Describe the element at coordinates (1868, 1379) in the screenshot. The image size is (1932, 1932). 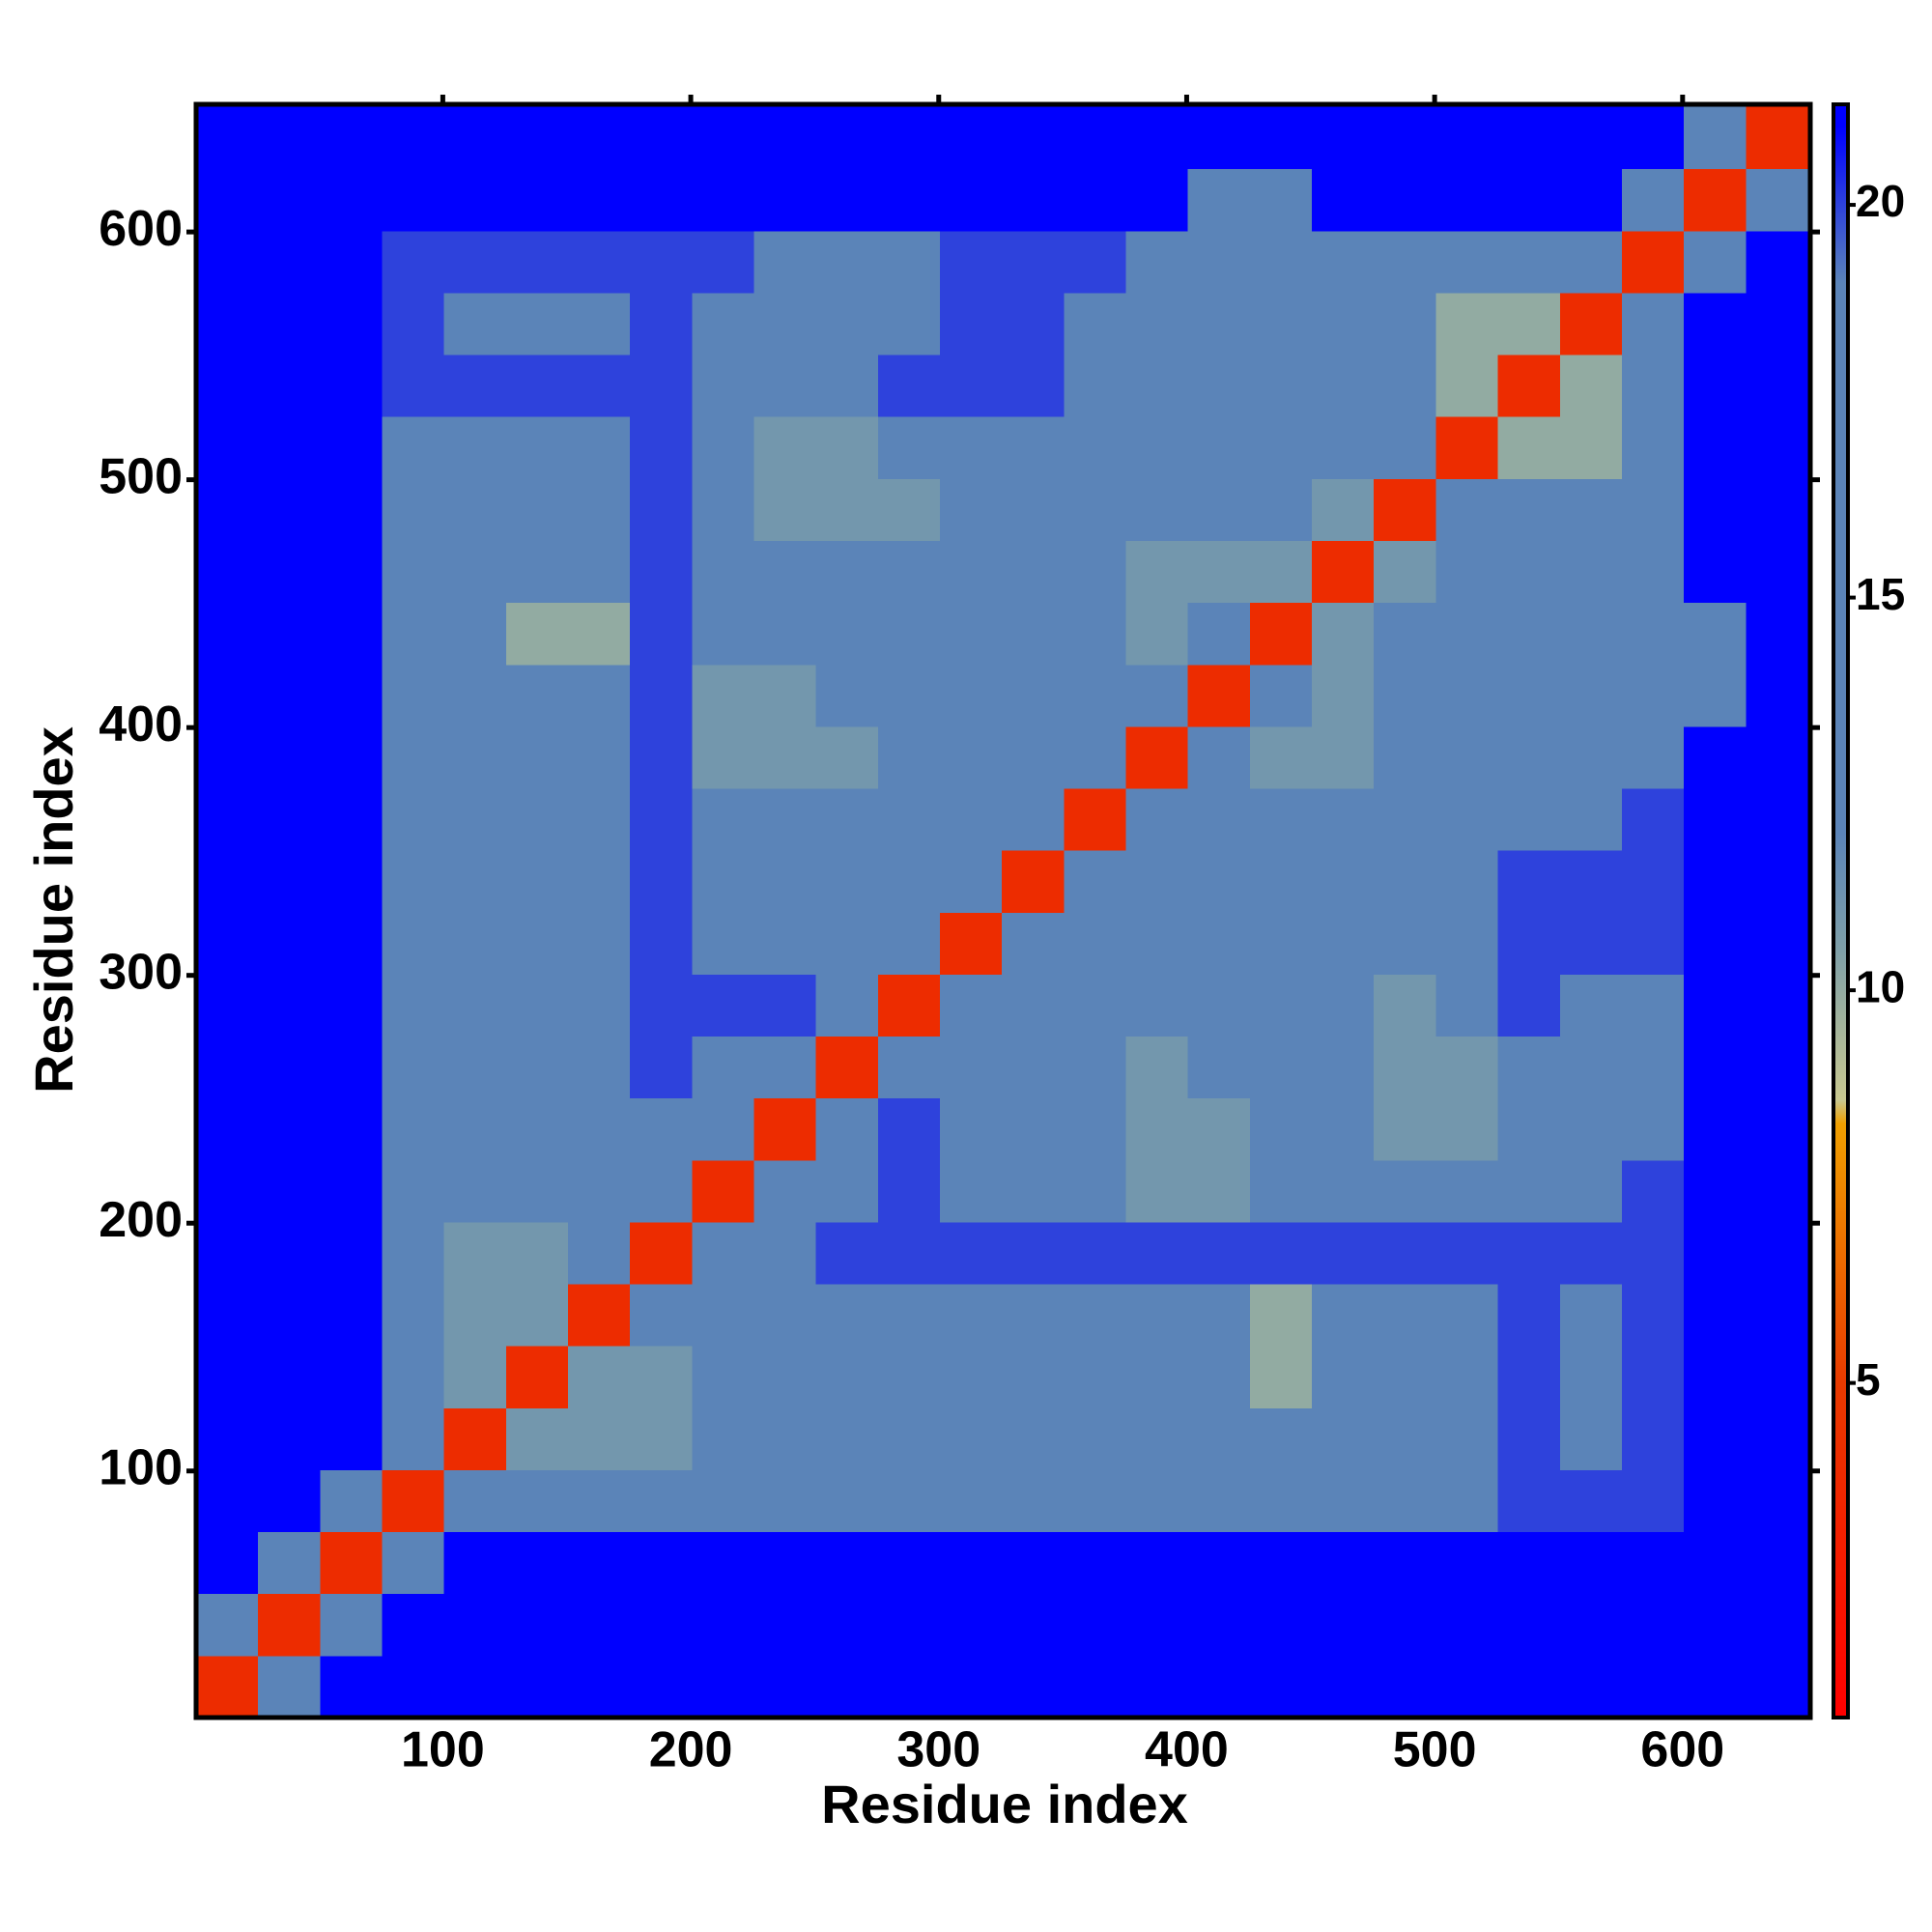
I see `colorbar-tick-label: 5` at that location.